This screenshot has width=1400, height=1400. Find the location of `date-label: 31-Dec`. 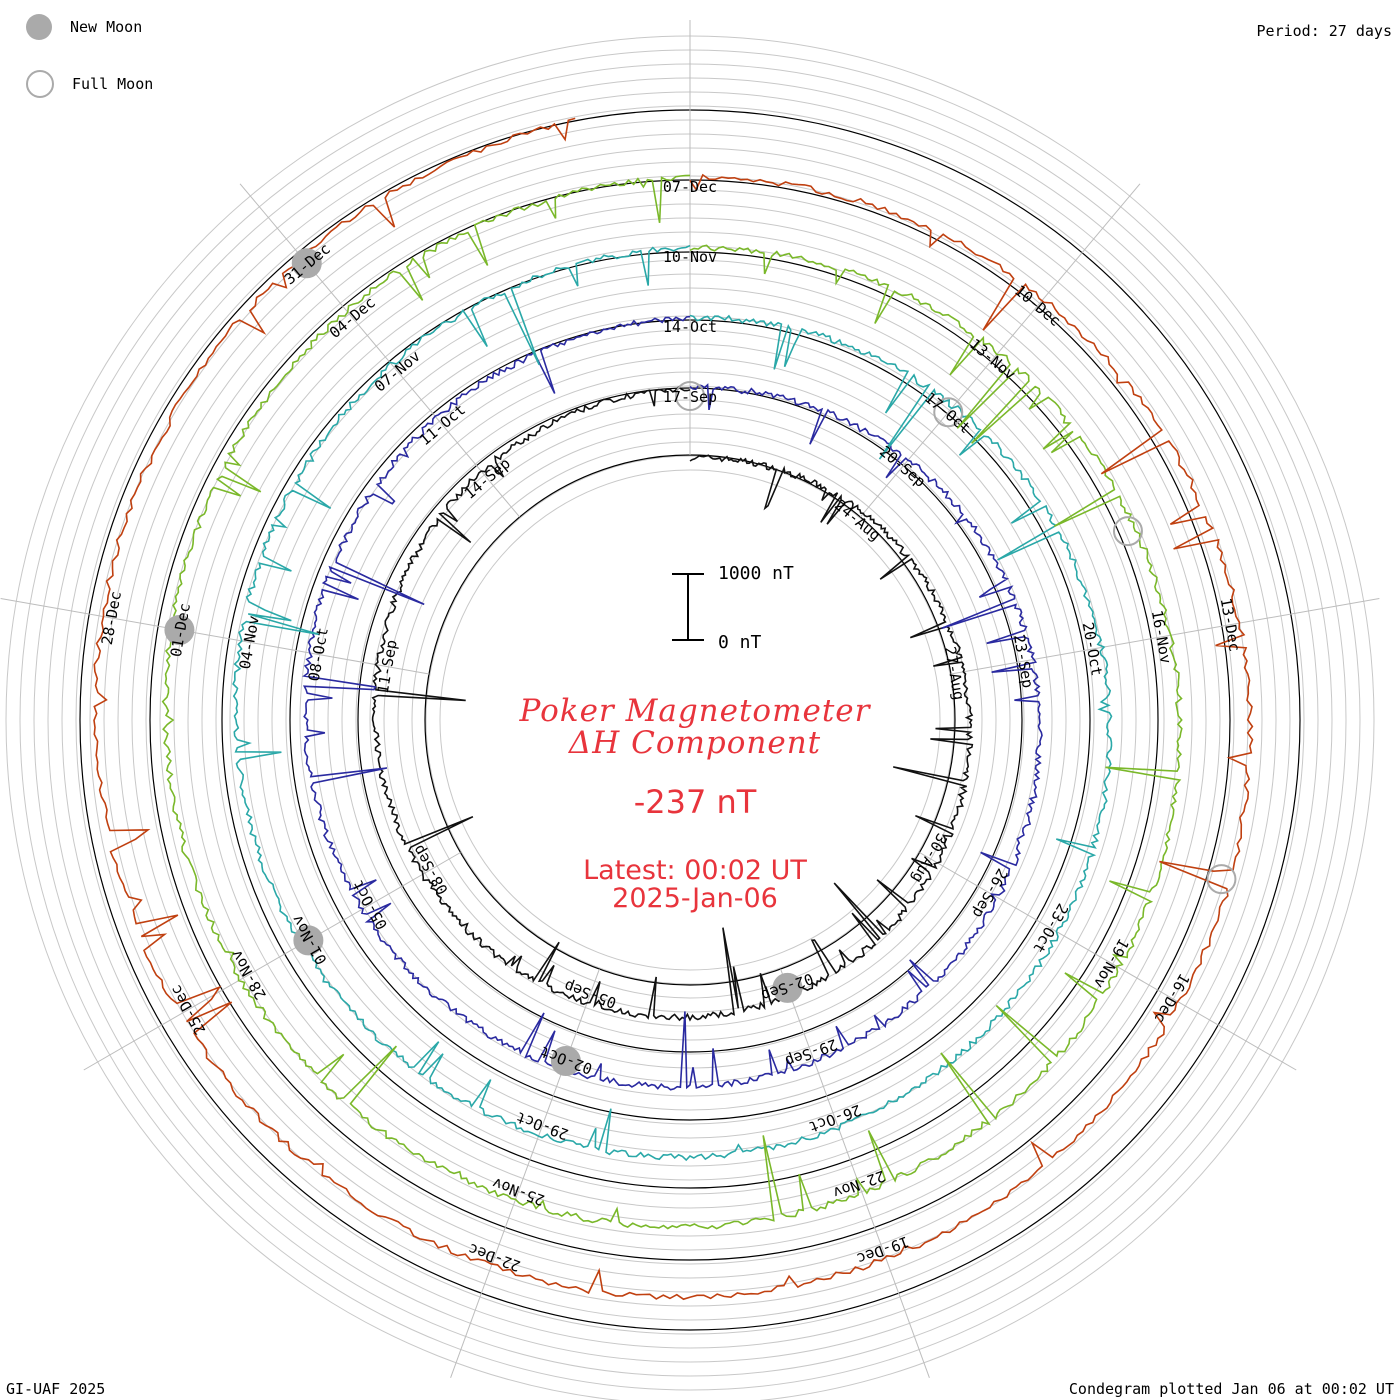

date-label: 31-Dec is located at coordinates (307, 264).